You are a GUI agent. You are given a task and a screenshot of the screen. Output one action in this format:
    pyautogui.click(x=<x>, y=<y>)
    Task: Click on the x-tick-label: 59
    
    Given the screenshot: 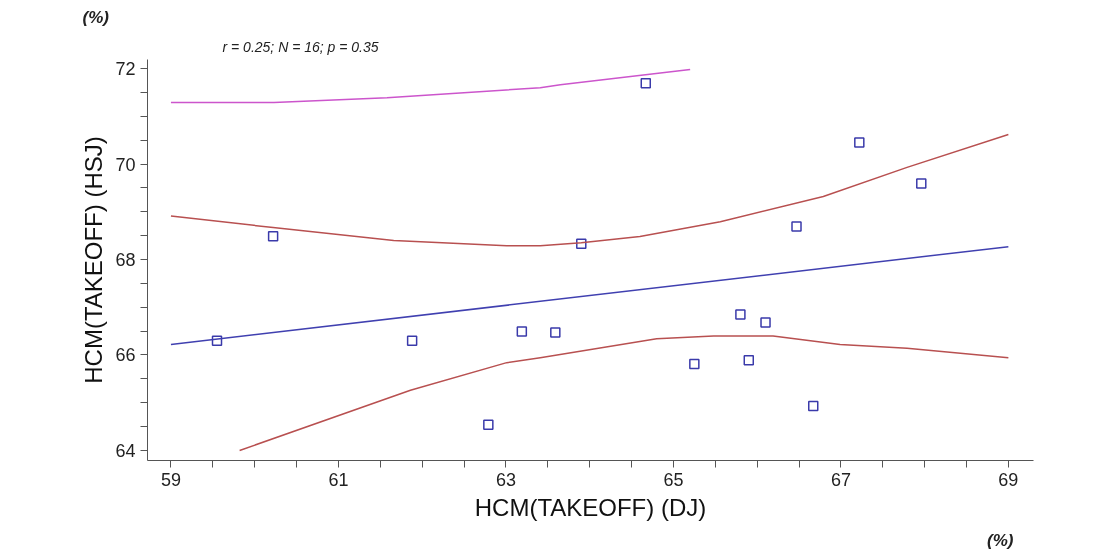 What is the action you would take?
    pyautogui.click(x=170, y=479)
    